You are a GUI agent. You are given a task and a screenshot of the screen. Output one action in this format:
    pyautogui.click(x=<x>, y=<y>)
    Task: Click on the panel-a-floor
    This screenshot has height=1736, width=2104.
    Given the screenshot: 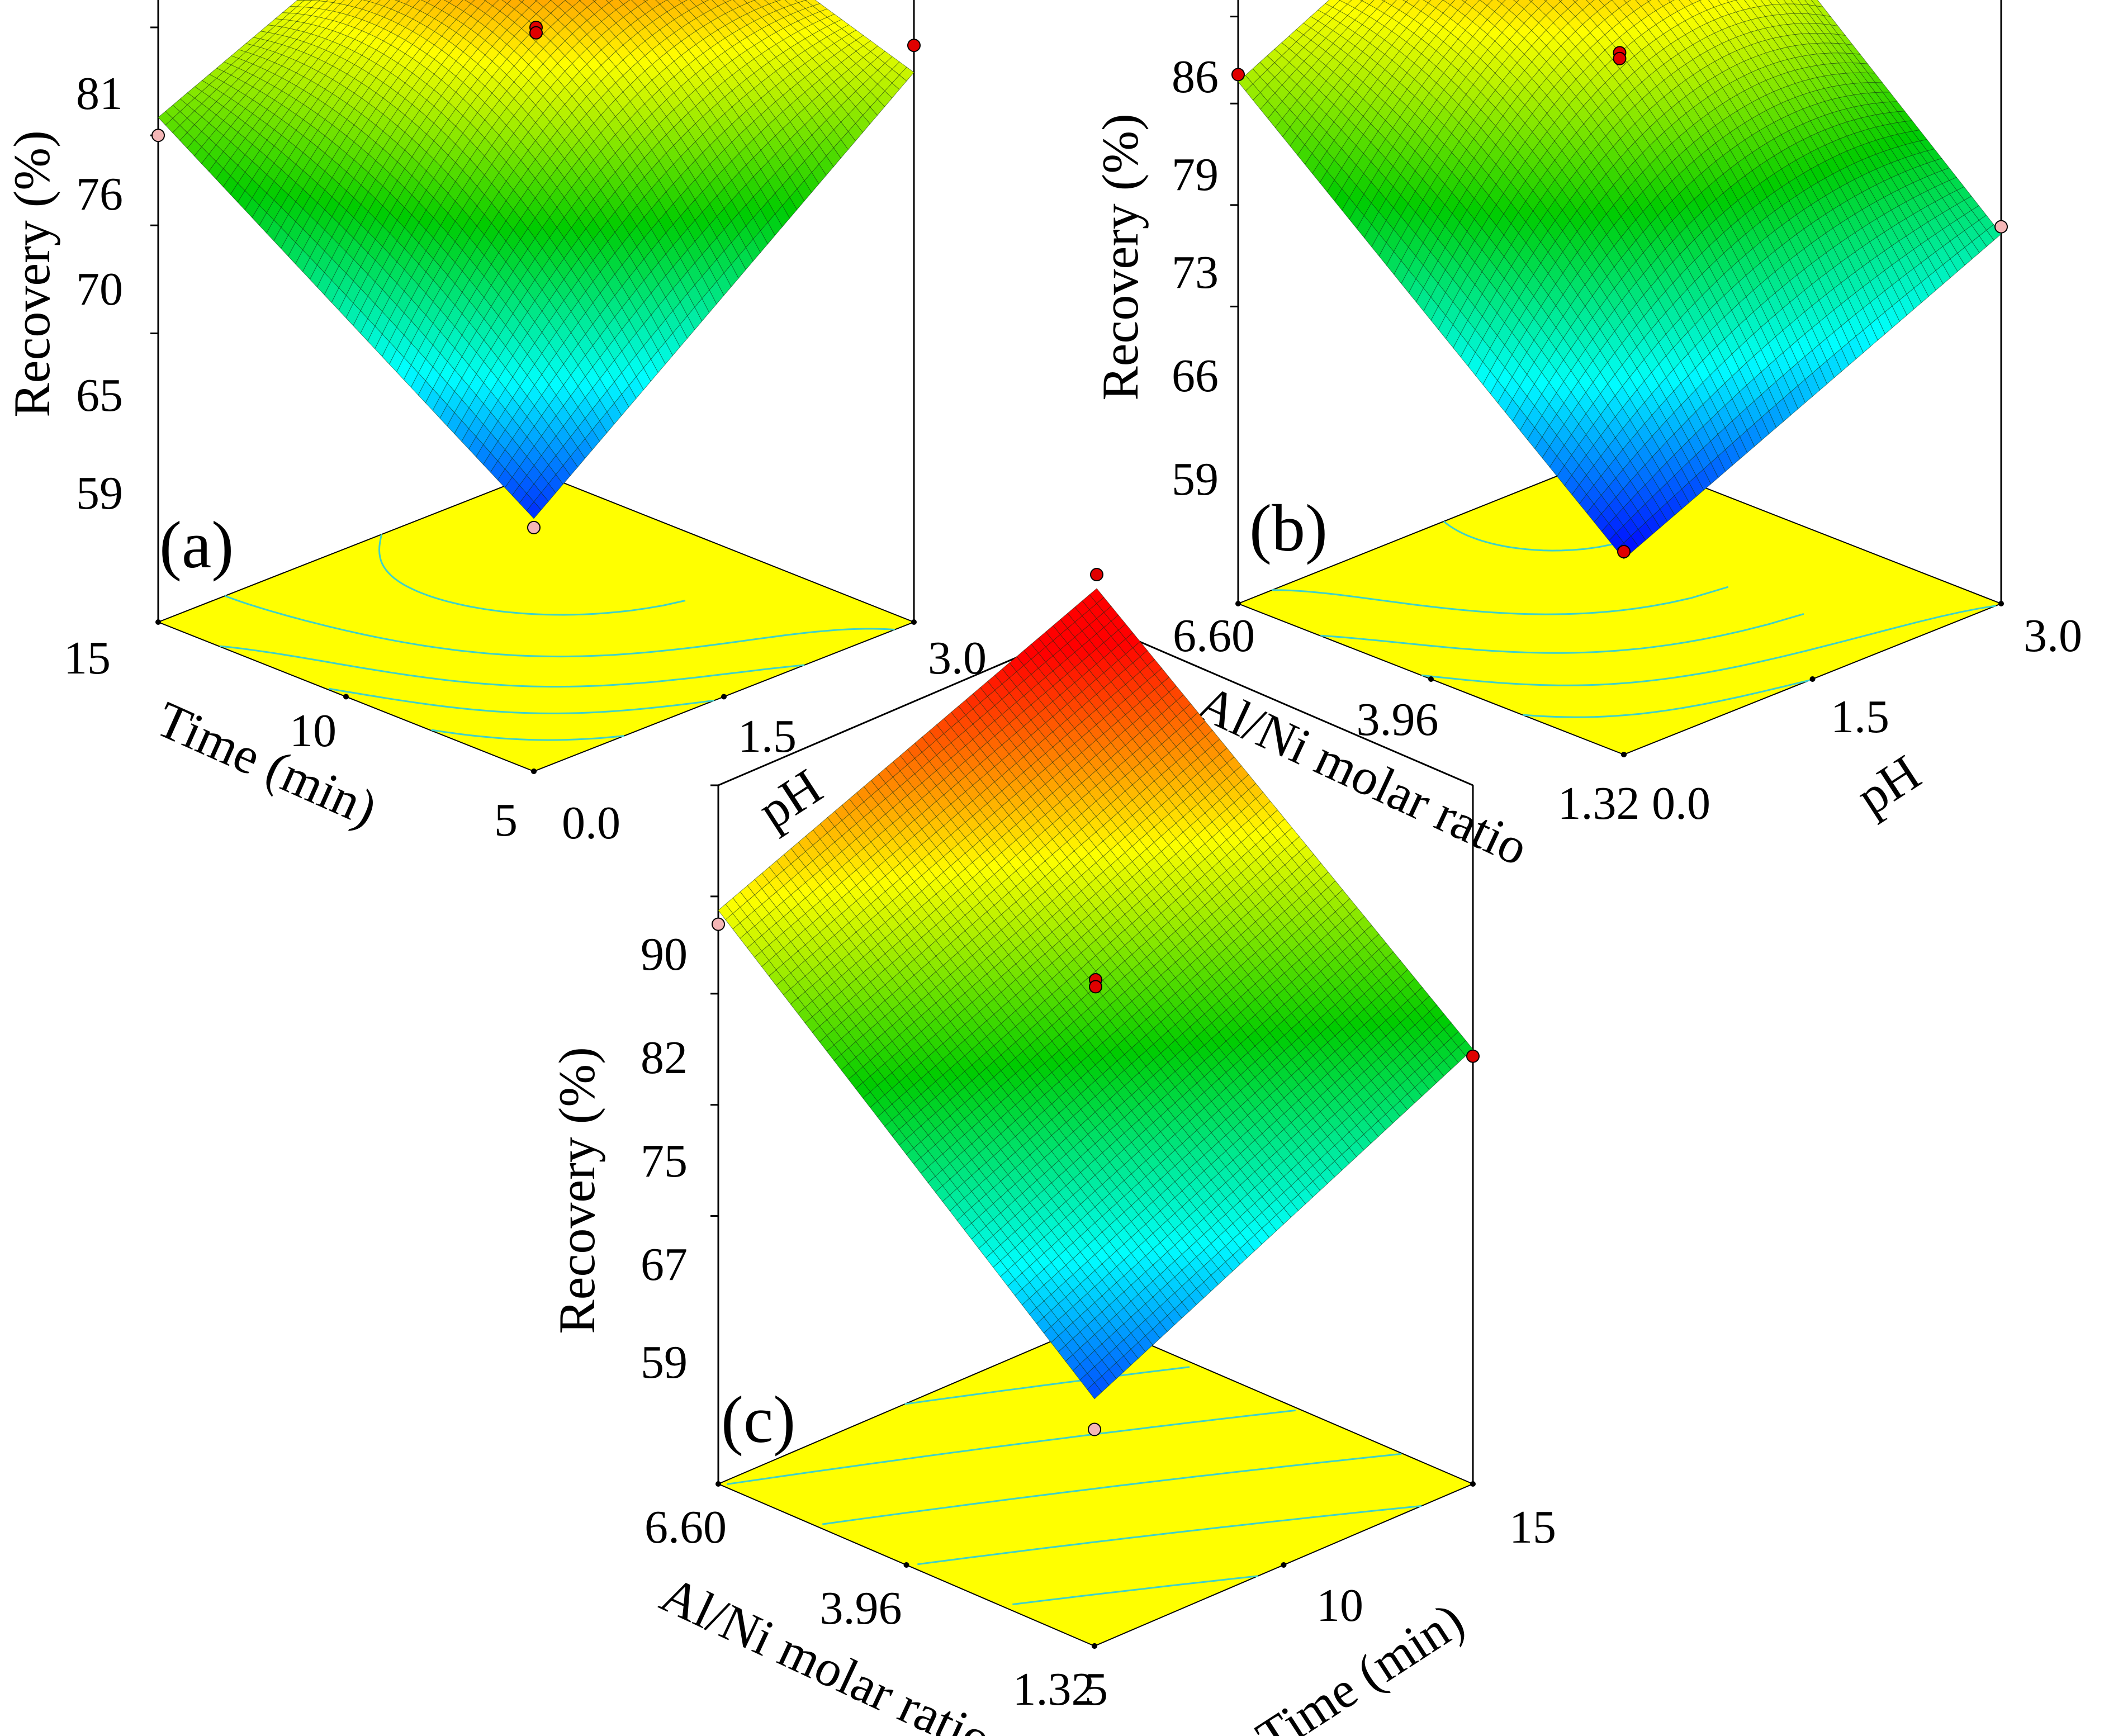 What is the action you would take?
    pyautogui.click(x=536, y=623)
    